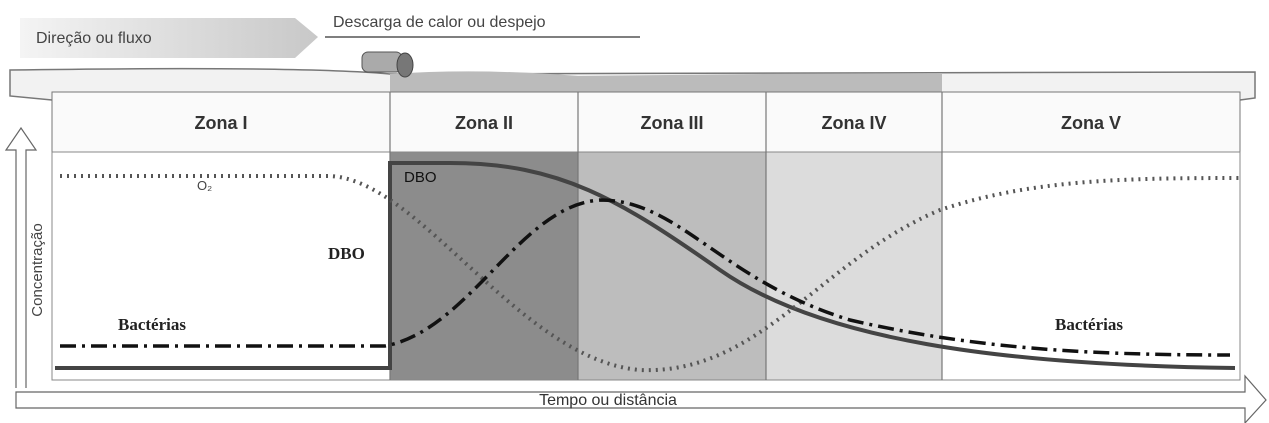 The image size is (1269, 423). I want to click on flow-label: Direção ou fluxo, so click(94, 38).